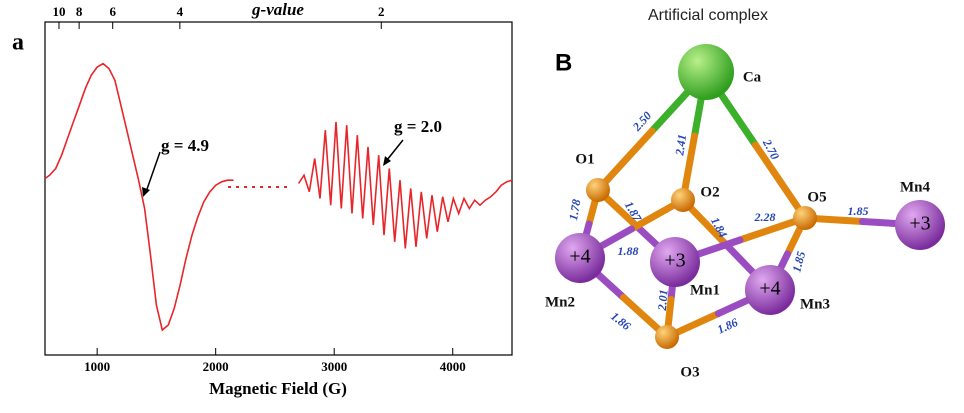  I want to click on x-tick-label: 3000, so click(334, 366).